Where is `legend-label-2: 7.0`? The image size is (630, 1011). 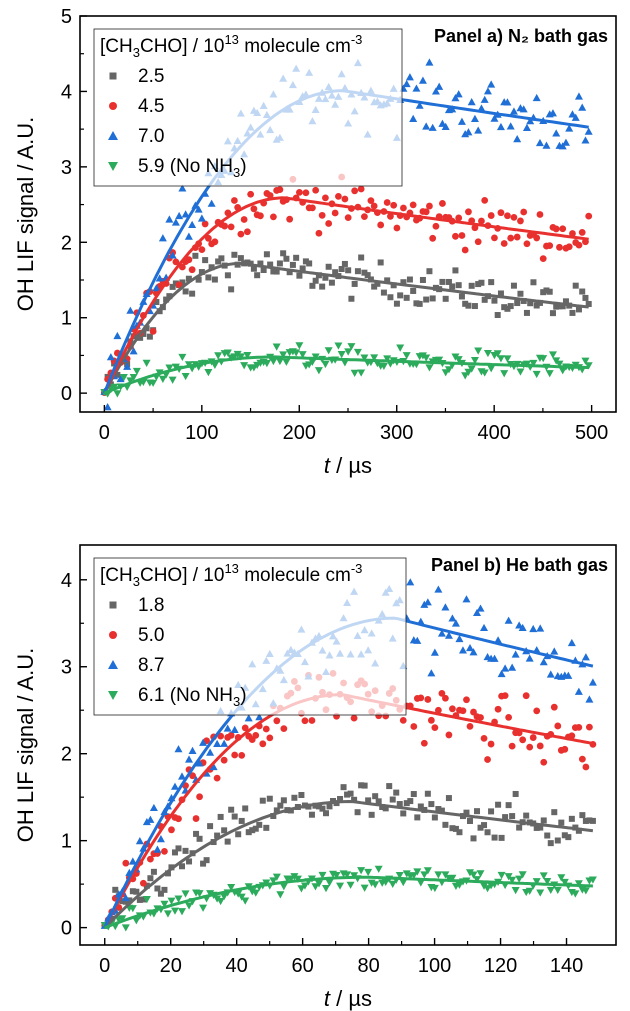
legend-label-2: 7.0 is located at coordinates (151, 136).